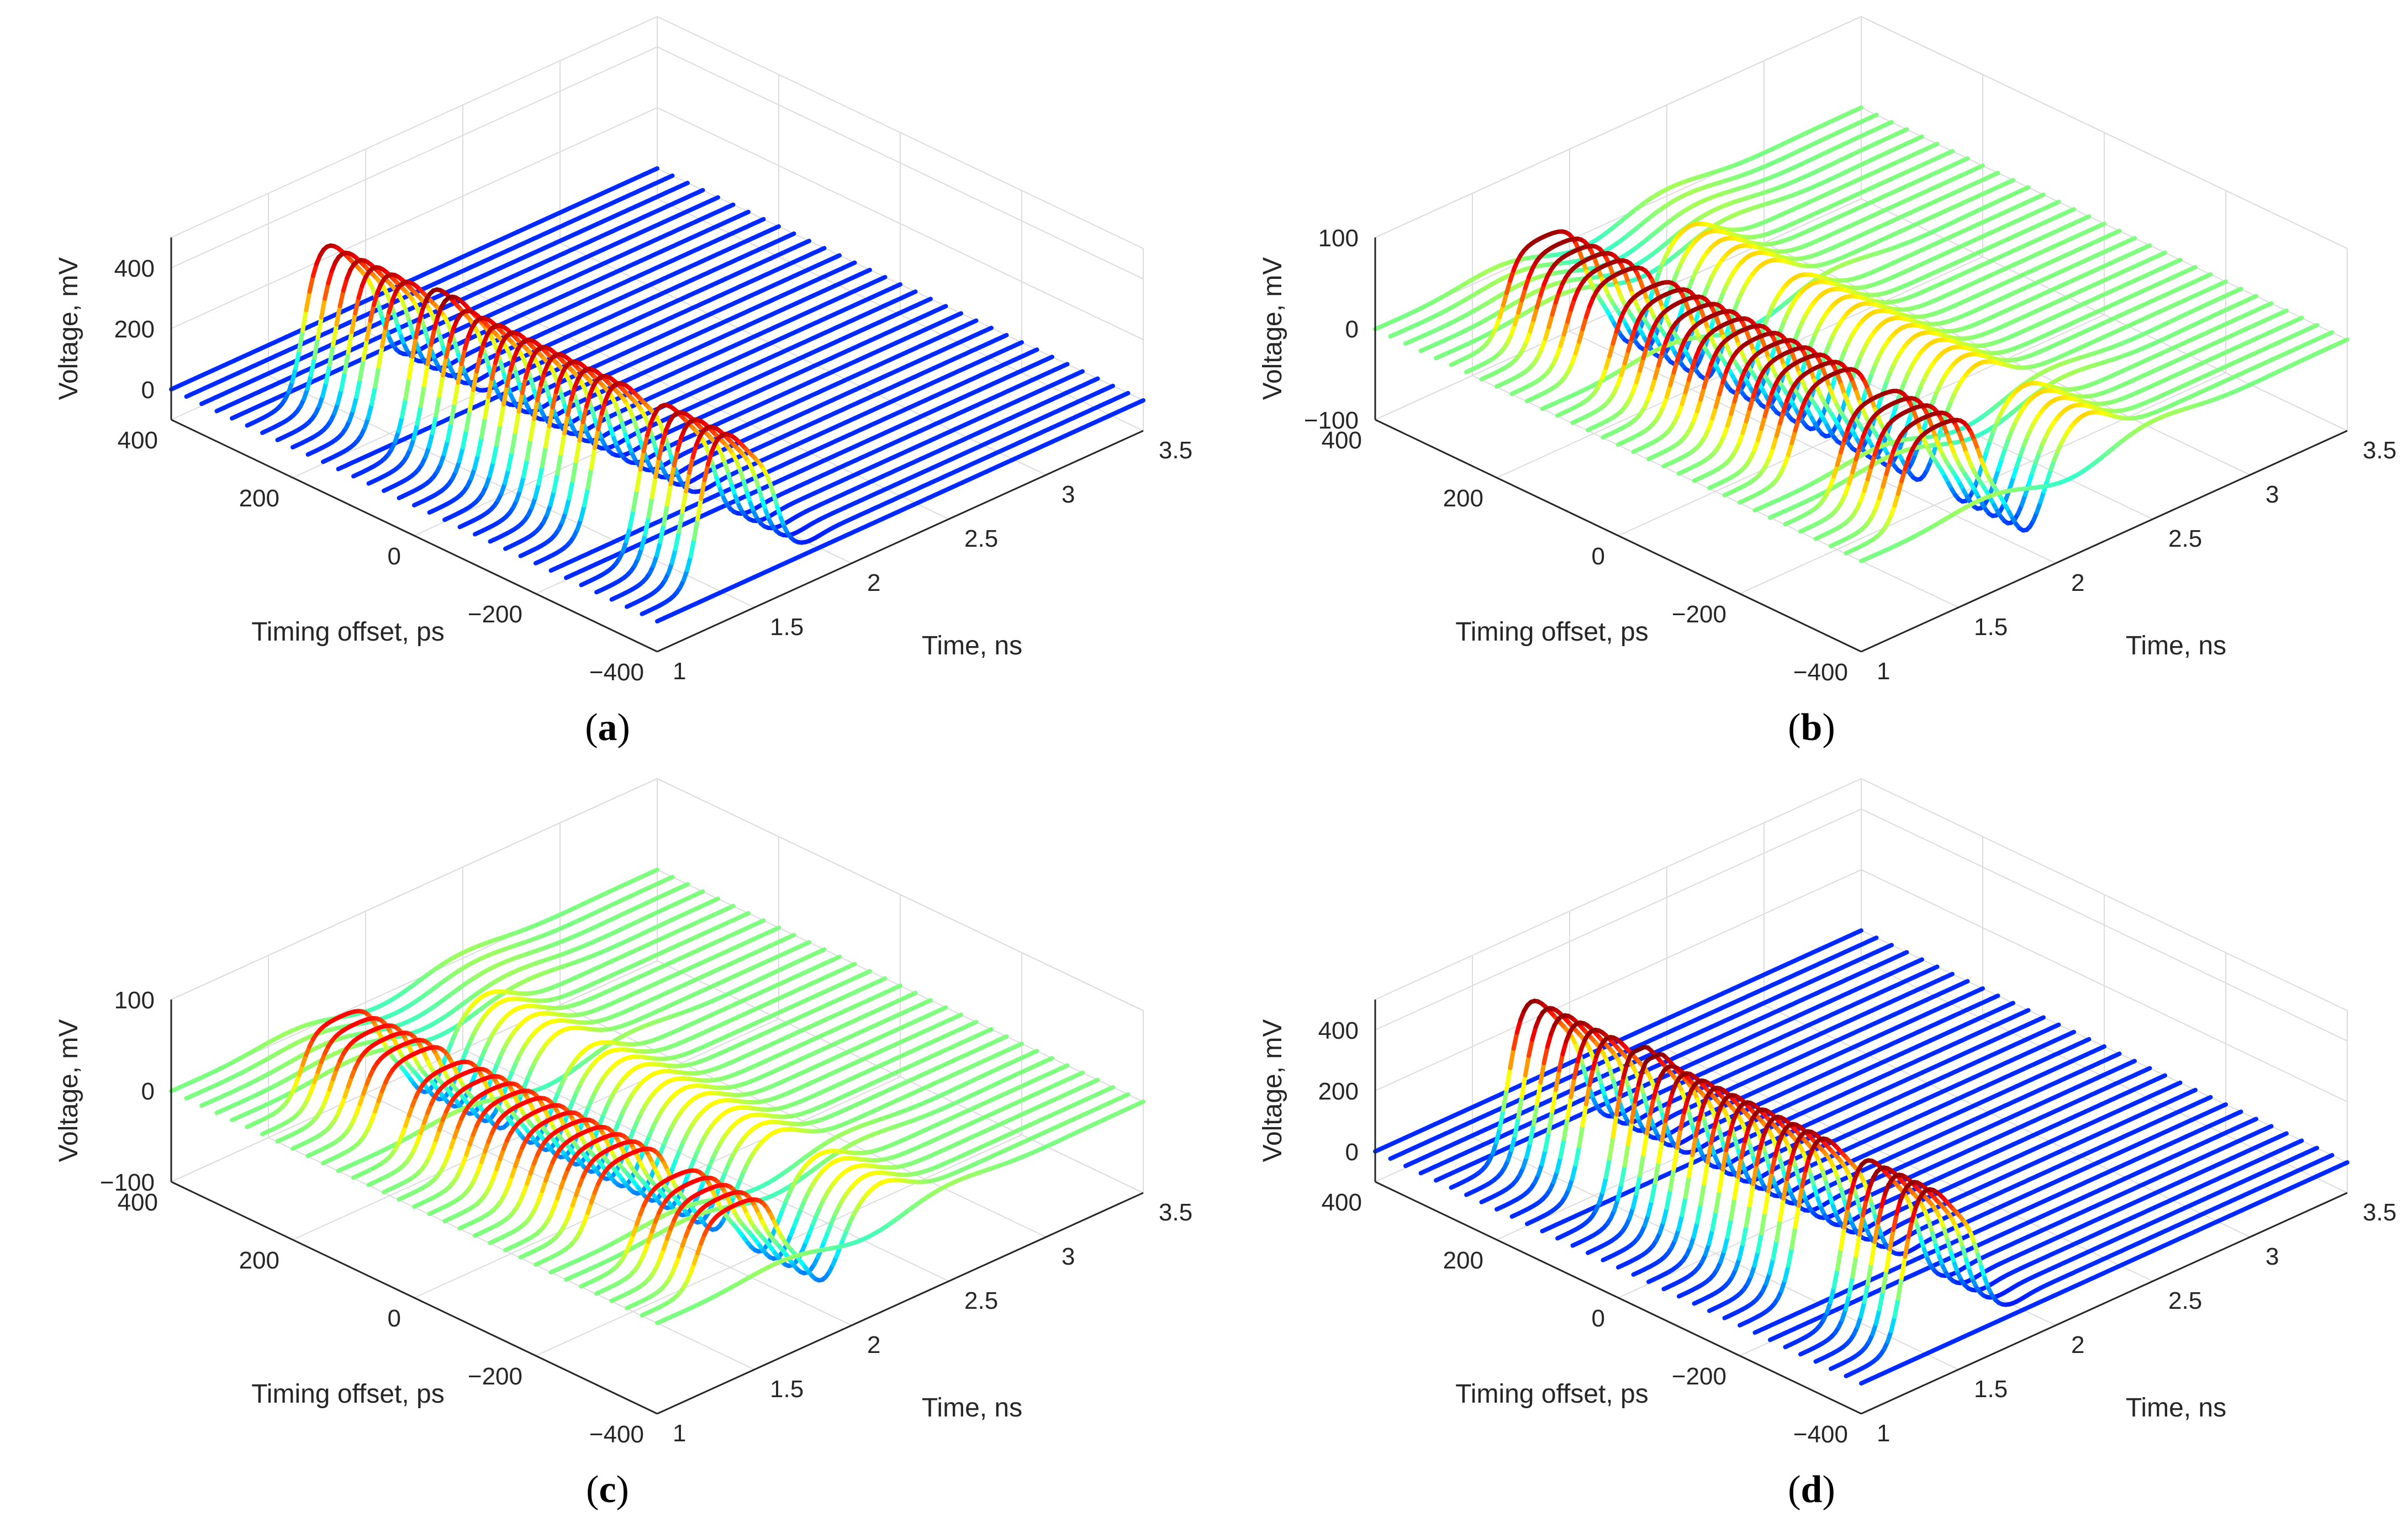 Image resolution: width=2408 pixels, height=1533 pixels. What do you see at coordinates (134, 329) in the screenshot?
I see `z-tick-label: 200` at bounding box center [134, 329].